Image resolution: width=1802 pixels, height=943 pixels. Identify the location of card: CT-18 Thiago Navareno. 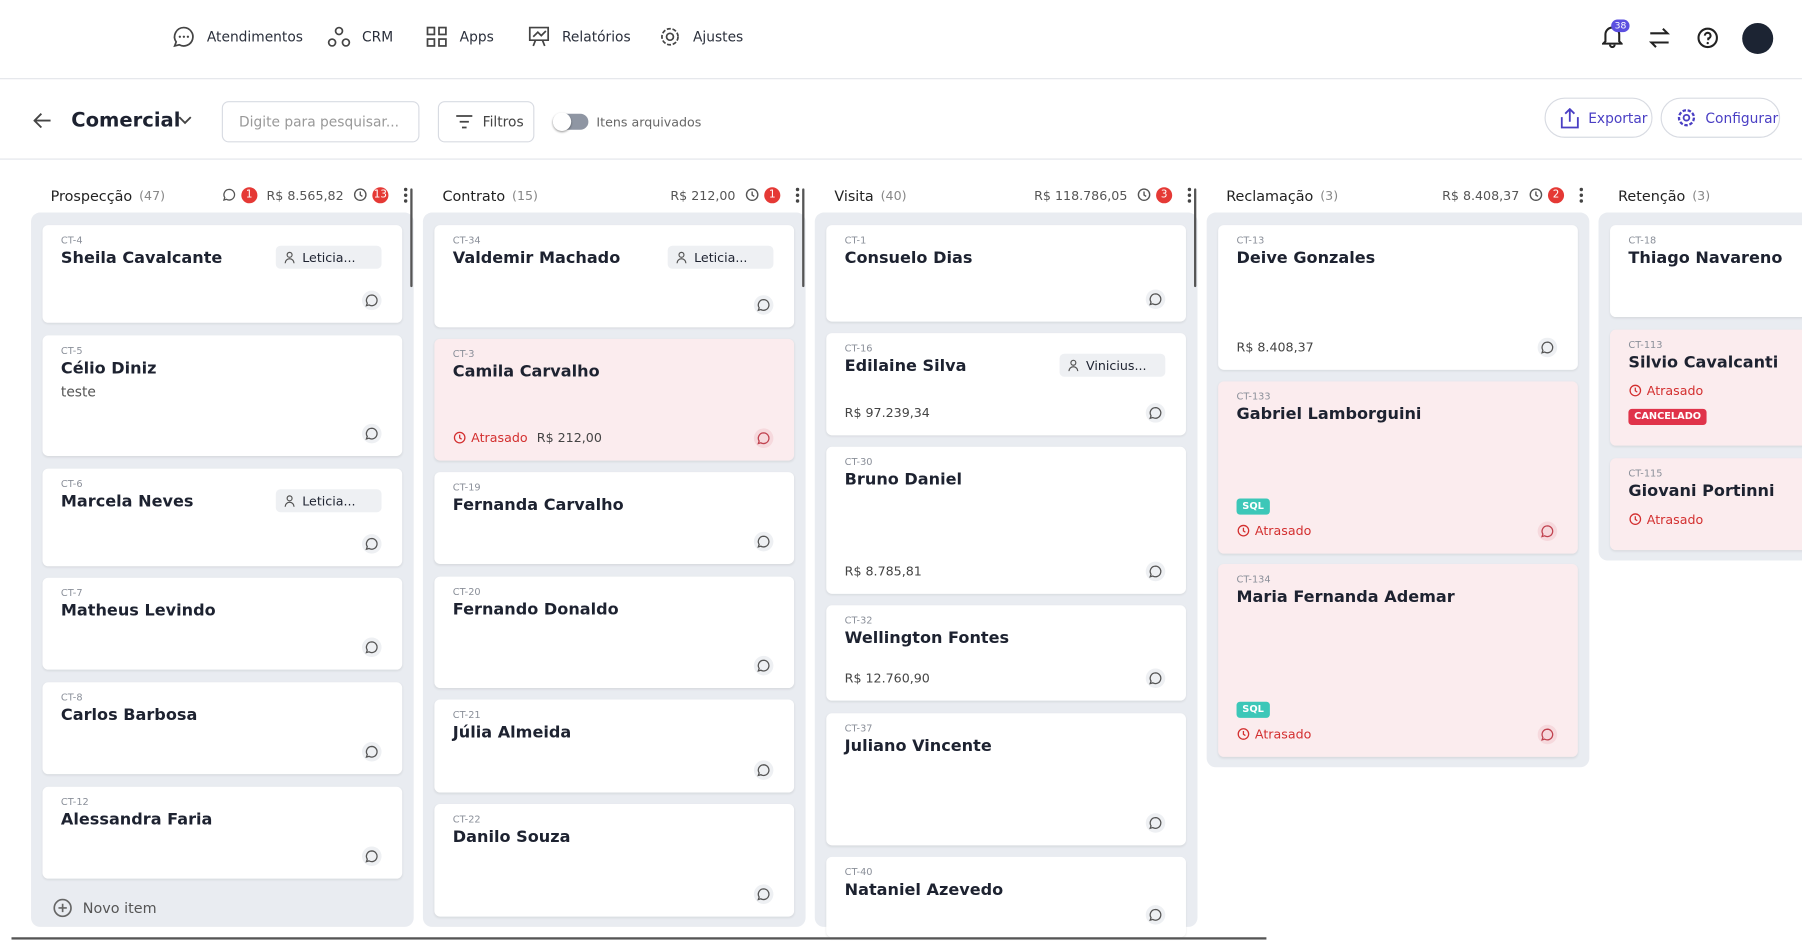
(1706, 271).